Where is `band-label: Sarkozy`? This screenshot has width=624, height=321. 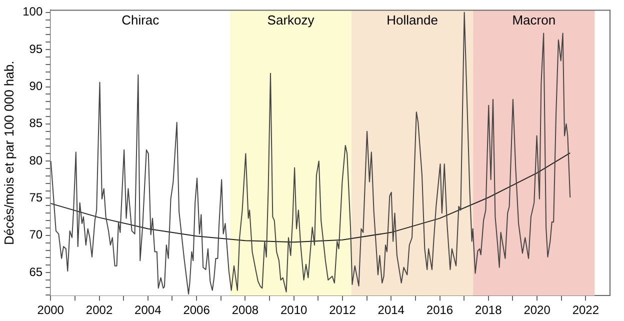
band-label: Sarkozy is located at coordinates (291, 20).